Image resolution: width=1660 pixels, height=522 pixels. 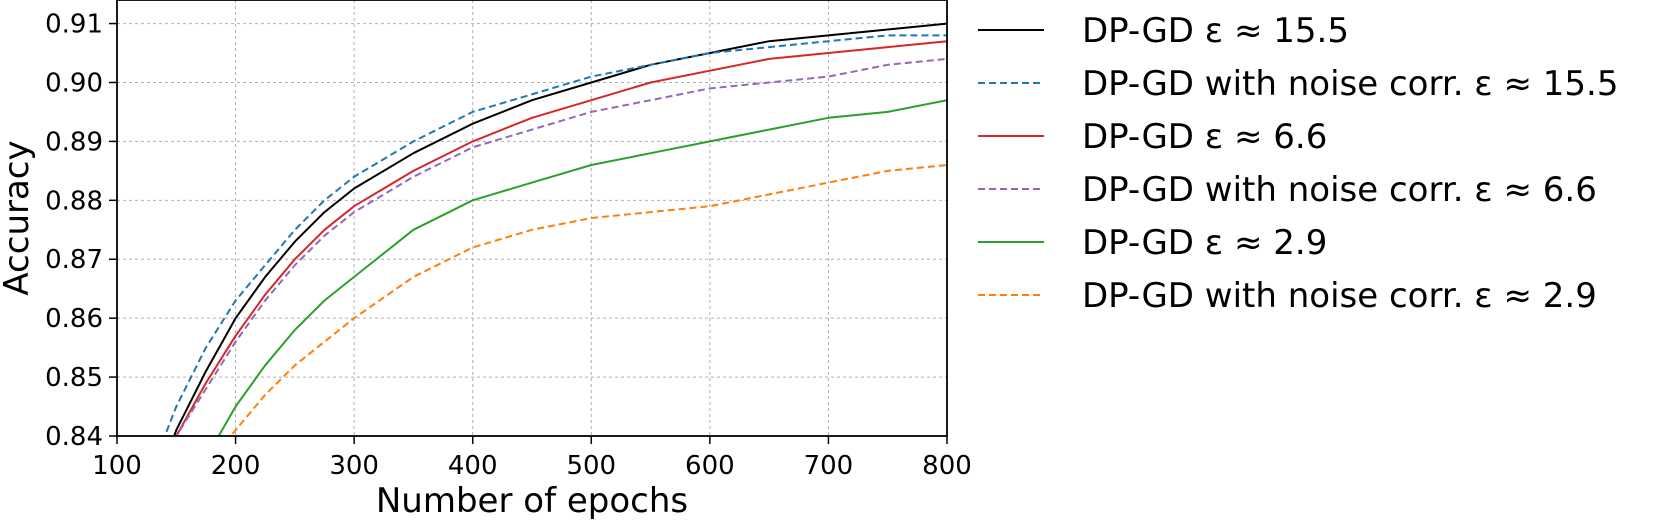 What do you see at coordinates (1215, 31) in the screenshot?
I see `legend-label-1: DP-GD ε ≈ 15.5` at bounding box center [1215, 31].